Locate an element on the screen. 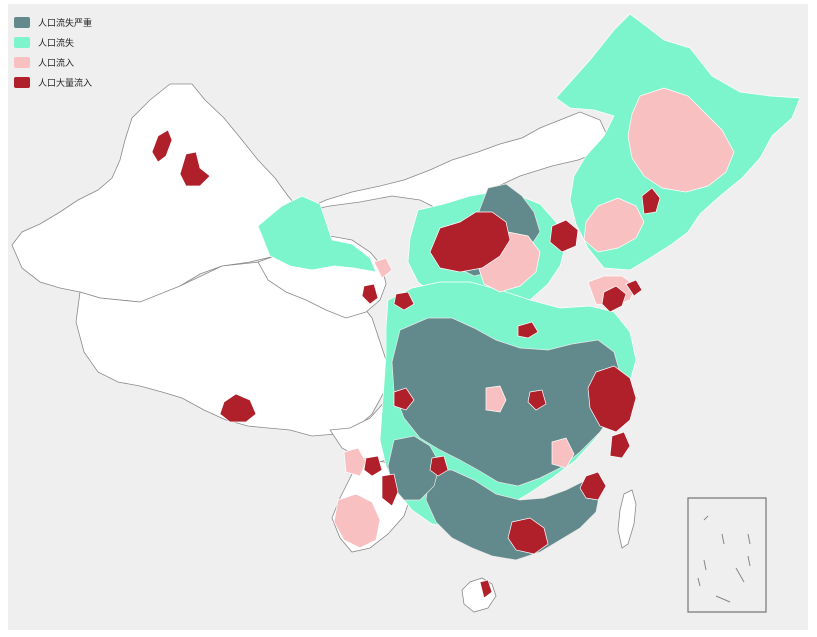  legend-label: 人口流失严重 is located at coordinates (65, 23).